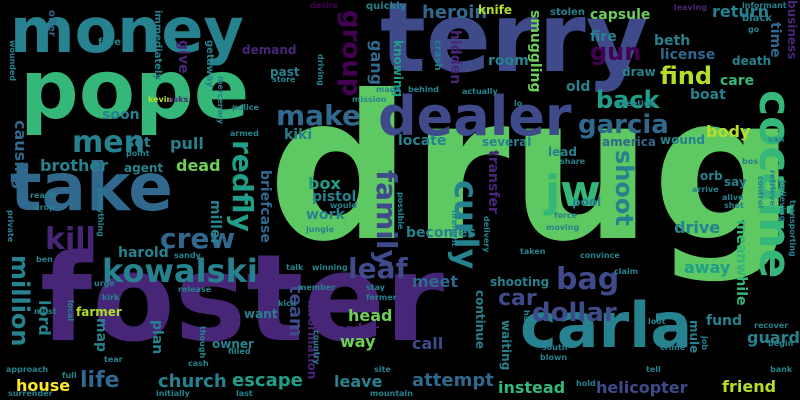  I want to click on word-knowing: knowing, so click(398, 69).